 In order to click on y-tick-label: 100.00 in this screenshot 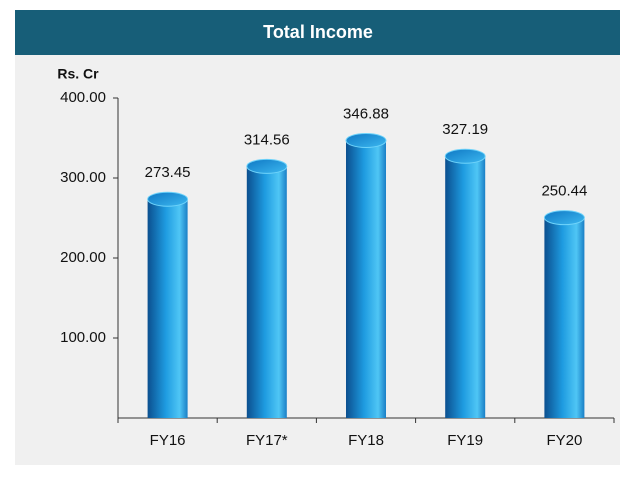, I will do `click(83, 337)`.